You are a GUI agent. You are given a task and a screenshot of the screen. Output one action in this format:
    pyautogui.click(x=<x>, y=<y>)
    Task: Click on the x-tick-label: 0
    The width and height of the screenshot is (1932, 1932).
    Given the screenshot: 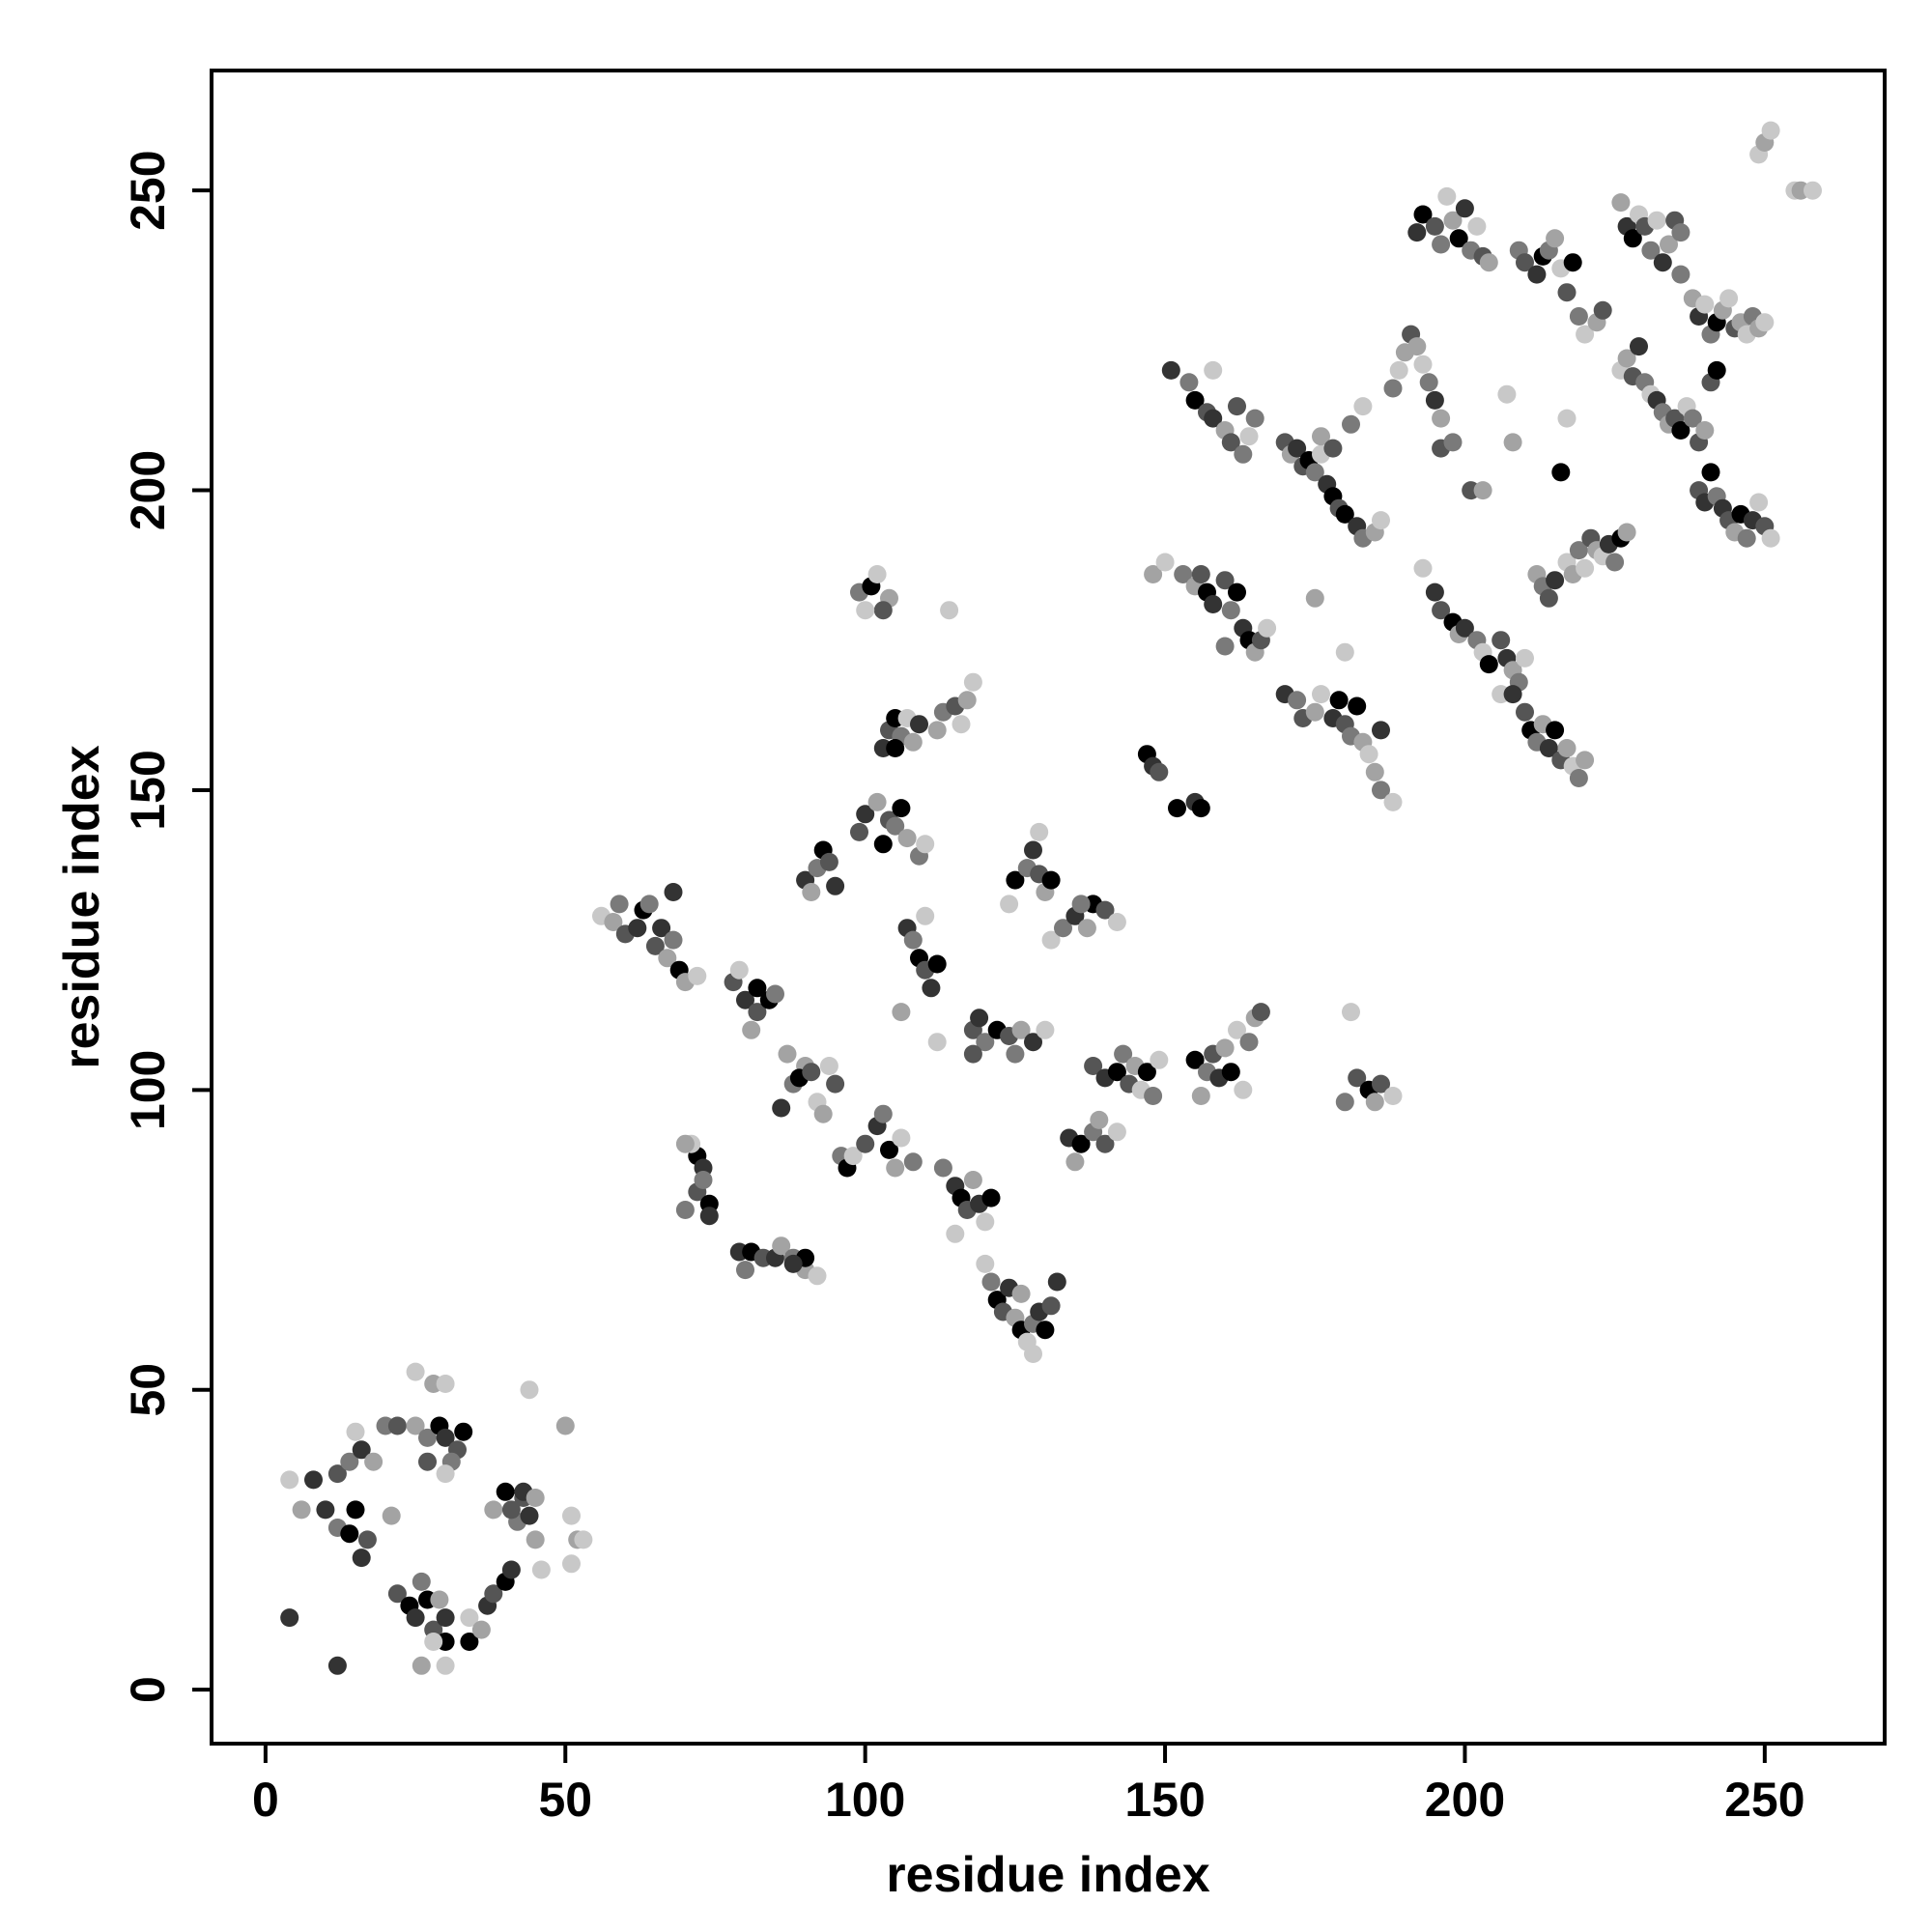 What is the action you would take?
    pyautogui.click(x=265, y=1800)
    